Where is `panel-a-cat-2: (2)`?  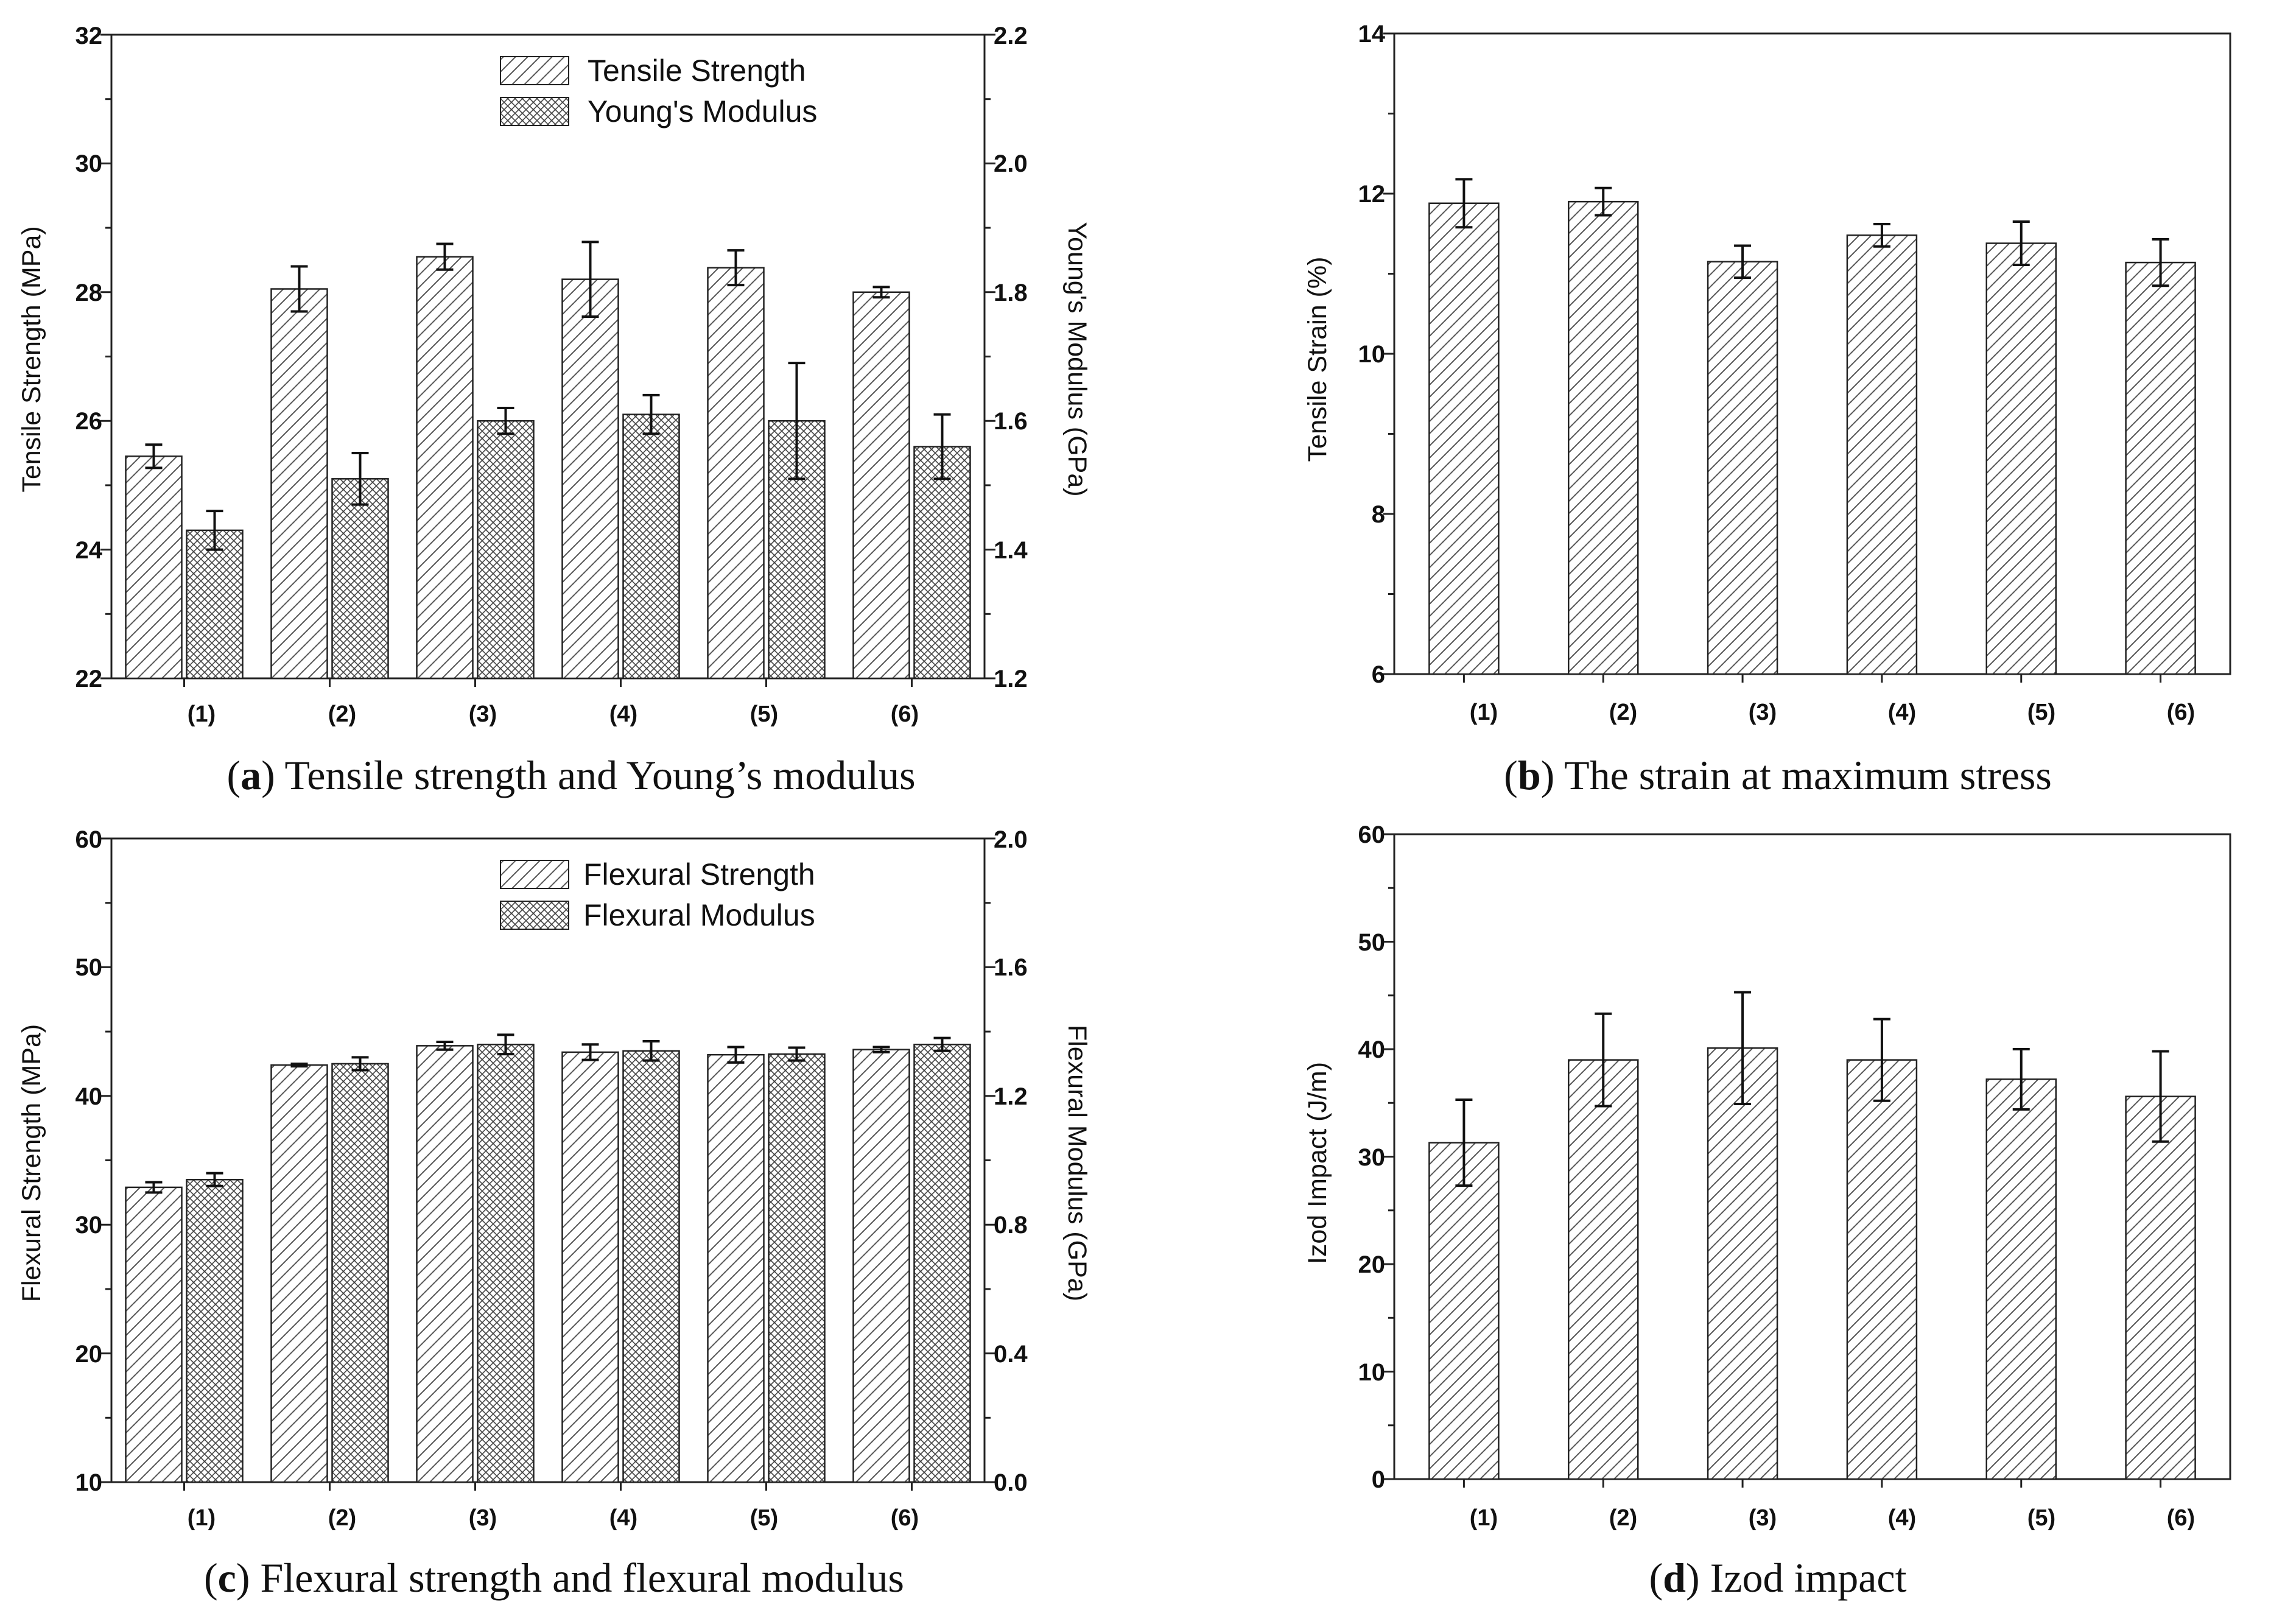
panel-a-cat-2: (2) is located at coordinates (342, 714).